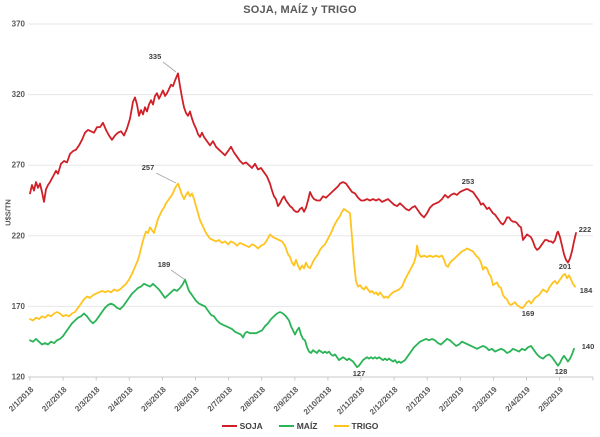 This screenshot has width=600, height=437. What do you see at coordinates (19, 306) in the screenshot?
I see `y-tick-label-170: 170` at bounding box center [19, 306].